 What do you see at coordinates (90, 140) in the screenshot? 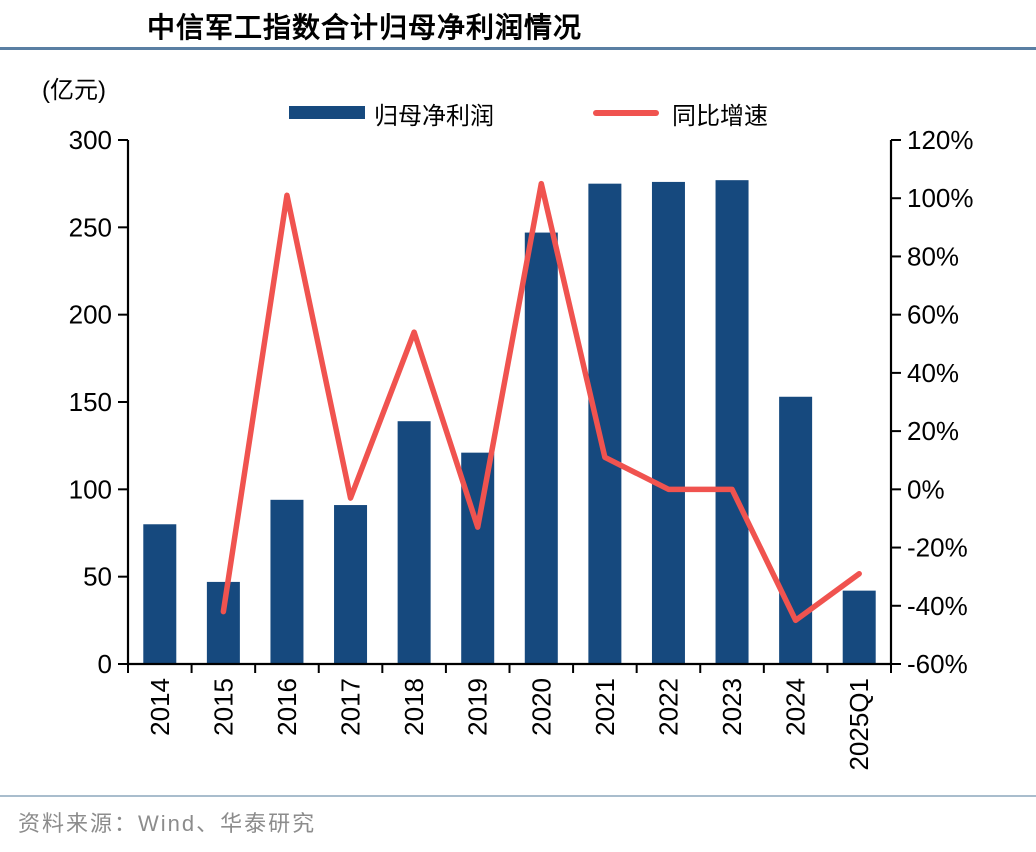
I see `left-axis-tick-label: 300` at bounding box center [90, 140].